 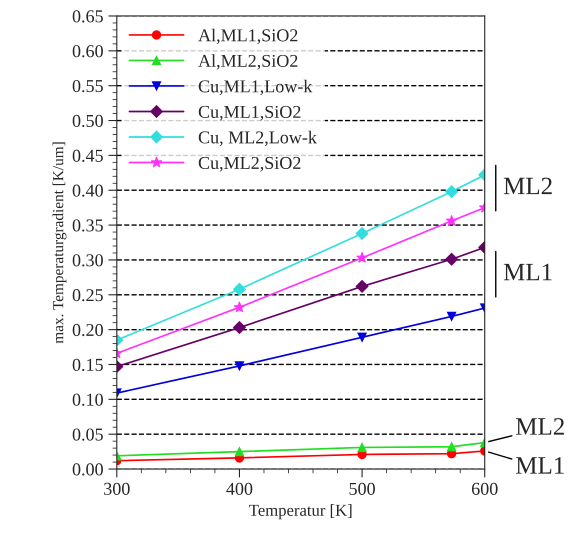 What do you see at coordinates (87, 260) in the screenshot?
I see `y-tick-label: 0.30` at bounding box center [87, 260].